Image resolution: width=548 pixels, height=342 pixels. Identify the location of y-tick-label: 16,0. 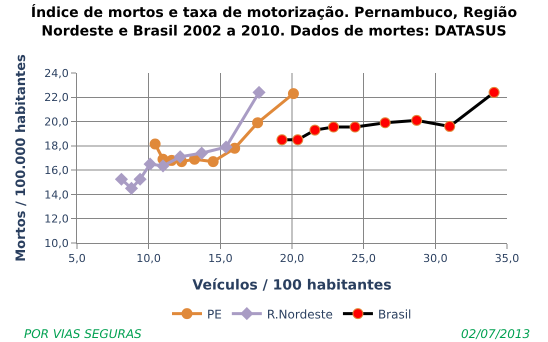
(56, 170).